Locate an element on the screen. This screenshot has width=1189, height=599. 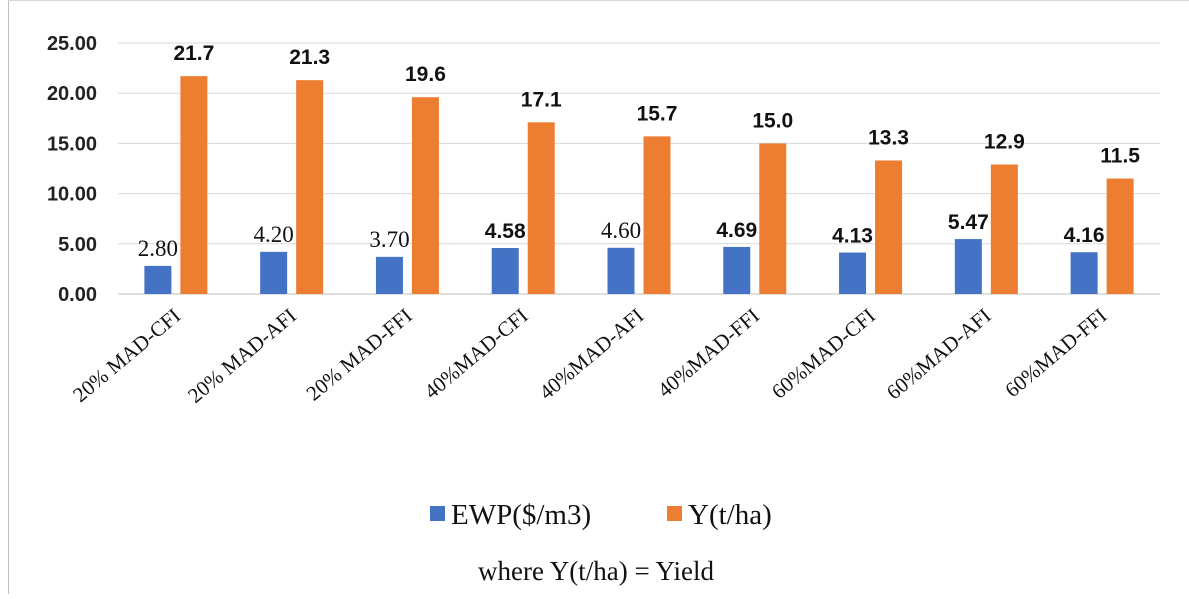
x-category-label: 60%MAD-FFI is located at coordinates (1055, 352).